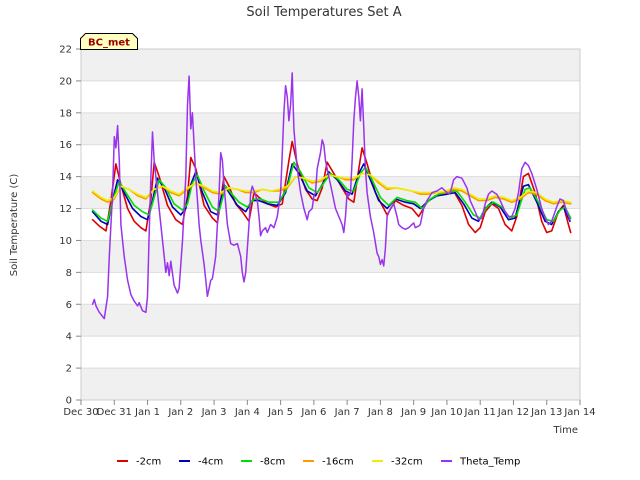  What do you see at coordinates (147, 412) in the screenshot?
I see `x-tick-label: Jan 1` at bounding box center [147, 412].